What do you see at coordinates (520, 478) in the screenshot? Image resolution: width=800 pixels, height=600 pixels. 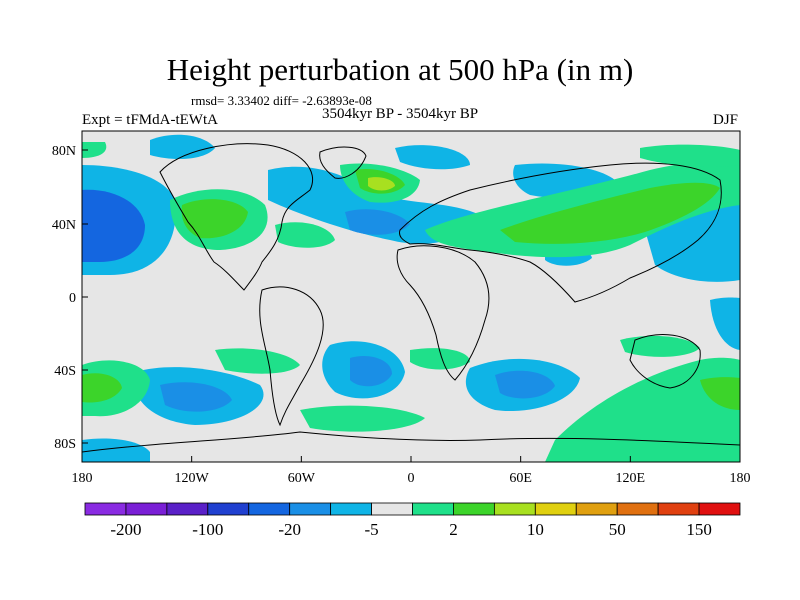 I see `lon-tick-label: 60E` at bounding box center [520, 478].